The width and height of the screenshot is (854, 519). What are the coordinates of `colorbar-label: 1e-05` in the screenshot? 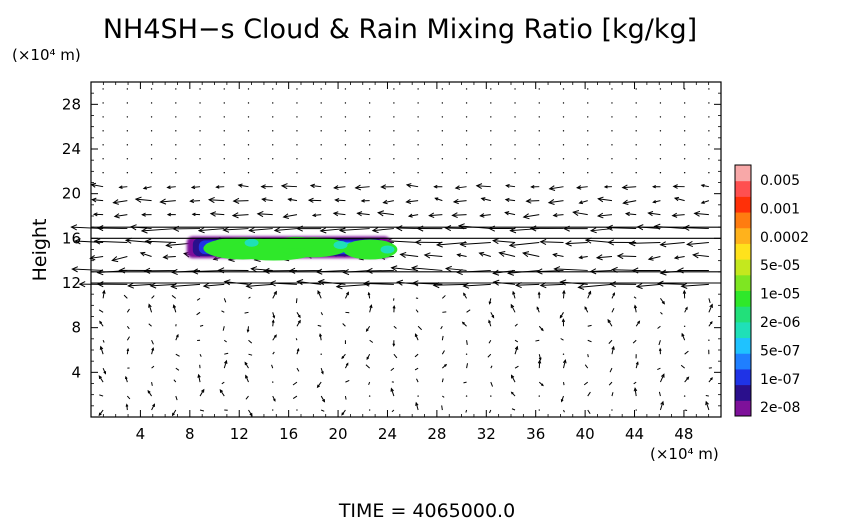 It's located at (780, 295).